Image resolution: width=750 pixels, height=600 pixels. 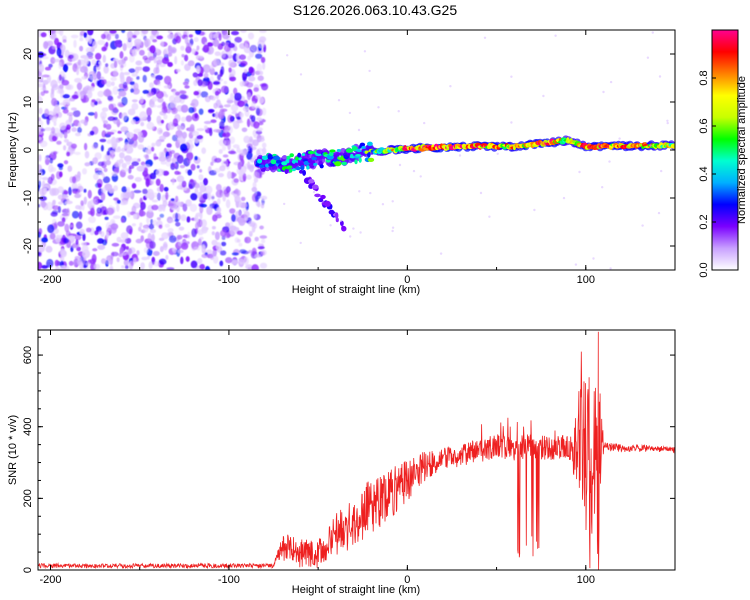 I want to click on y-tick-label: 400, so click(x=28, y=427).